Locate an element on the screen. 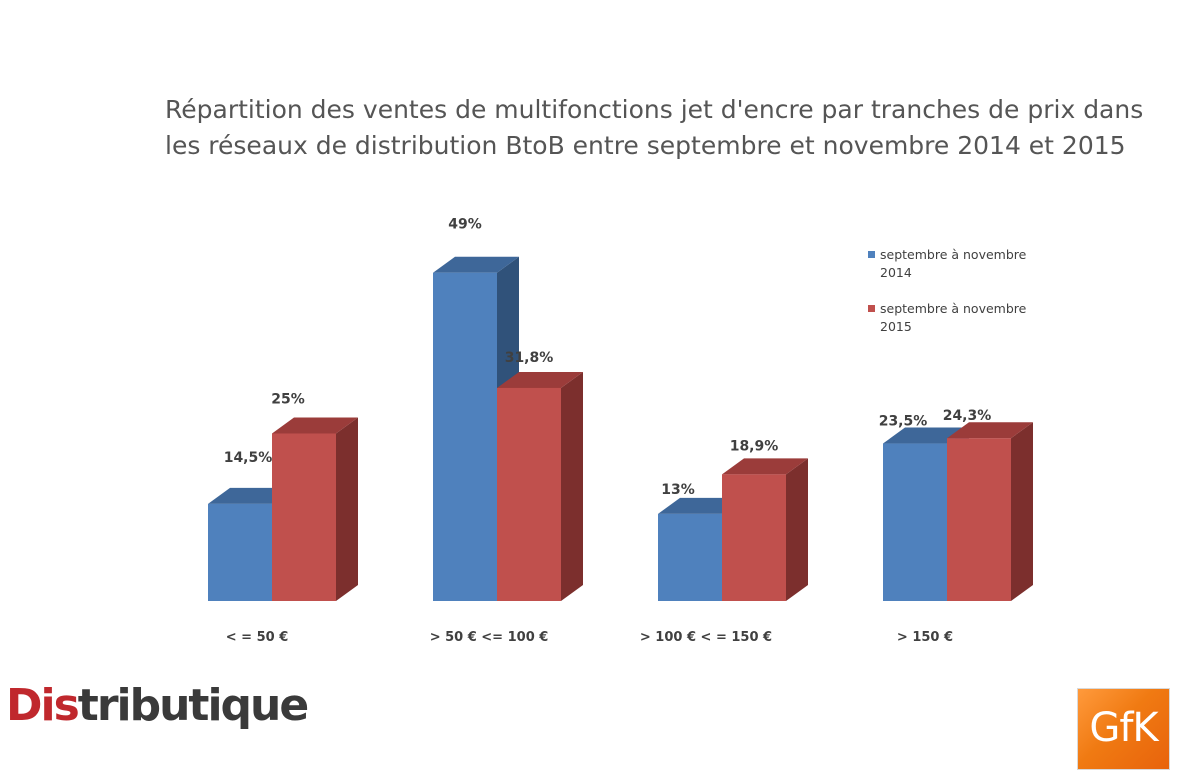 This screenshot has width=1199, height=783. category-label-2: > 100 € < = 150 € is located at coordinates (706, 637).